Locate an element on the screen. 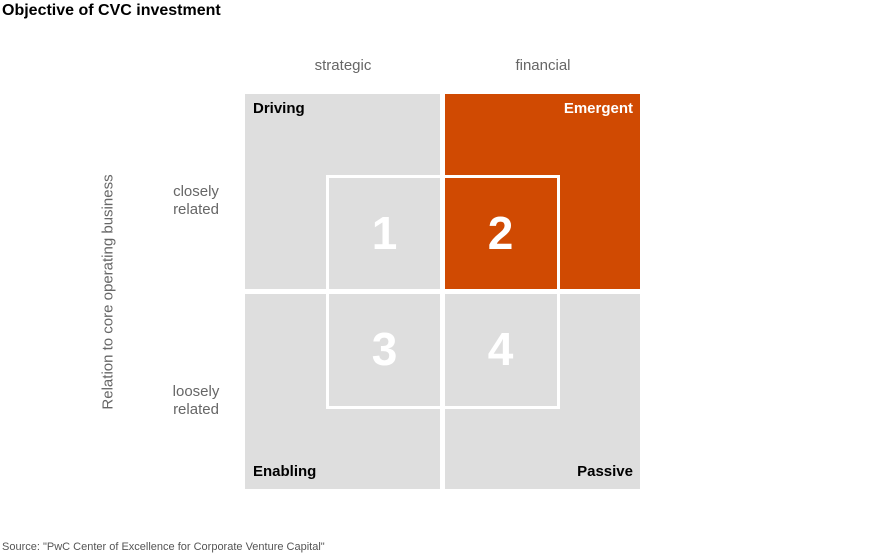 The height and width of the screenshot is (557, 885). quadrant-label: Driving is located at coordinates (279, 108).